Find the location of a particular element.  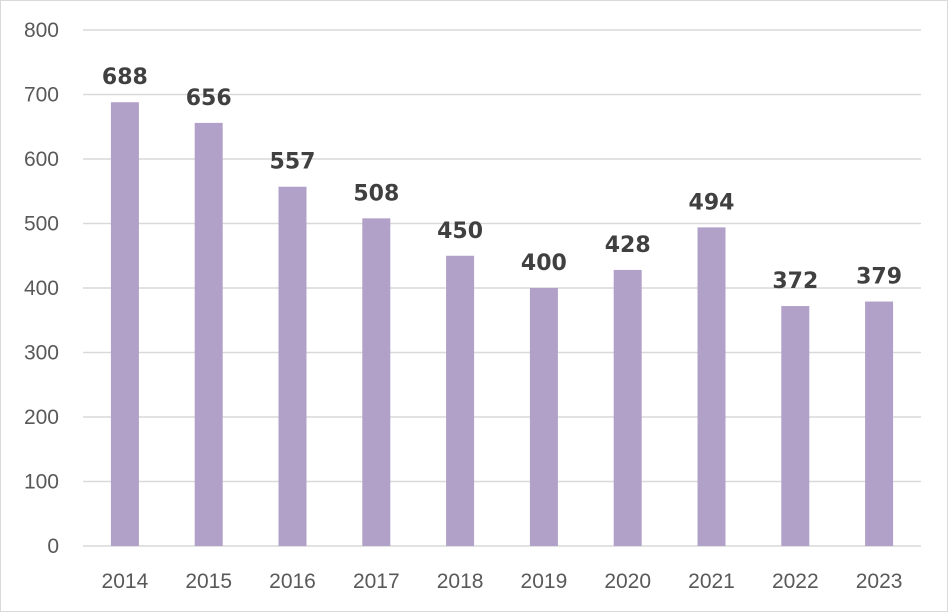

data-label-2023: 379 is located at coordinates (879, 277).